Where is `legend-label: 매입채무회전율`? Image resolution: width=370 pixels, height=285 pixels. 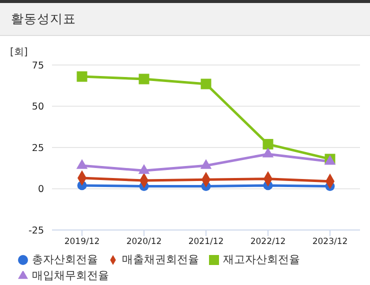 legend-label: 매입채무회전율 is located at coordinates (70, 275).